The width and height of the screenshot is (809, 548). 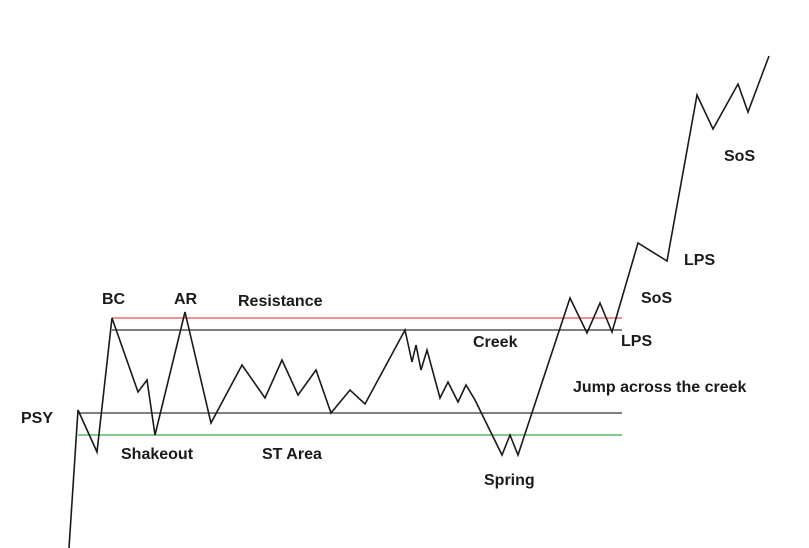 What do you see at coordinates (186, 299) in the screenshot?
I see `ar-label: AR` at bounding box center [186, 299].